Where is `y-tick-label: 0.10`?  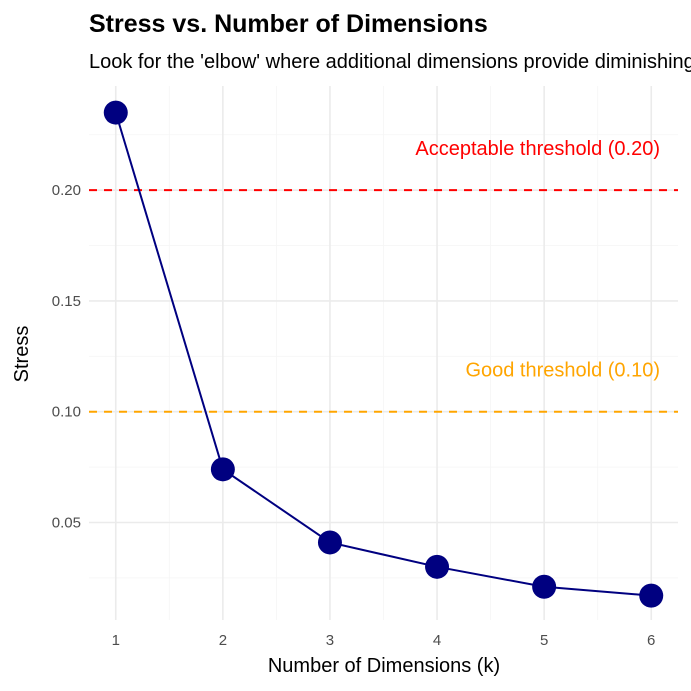
y-tick-label: 0.10 is located at coordinates (66, 412).